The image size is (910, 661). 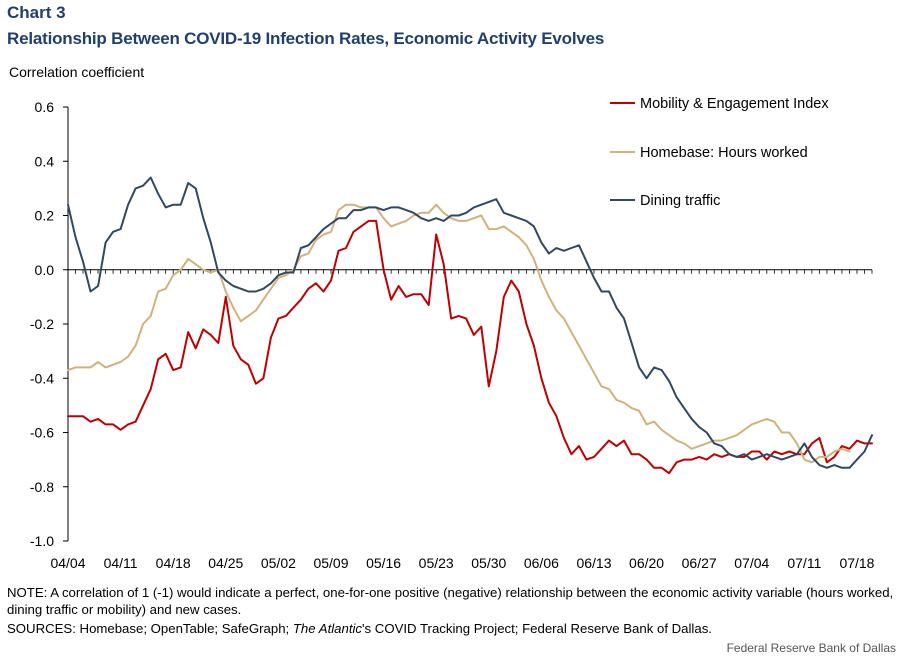 What do you see at coordinates (45, 270) in the screenshot?
I see `y-tick-label: 0.0` at bounding box center [45, 270].